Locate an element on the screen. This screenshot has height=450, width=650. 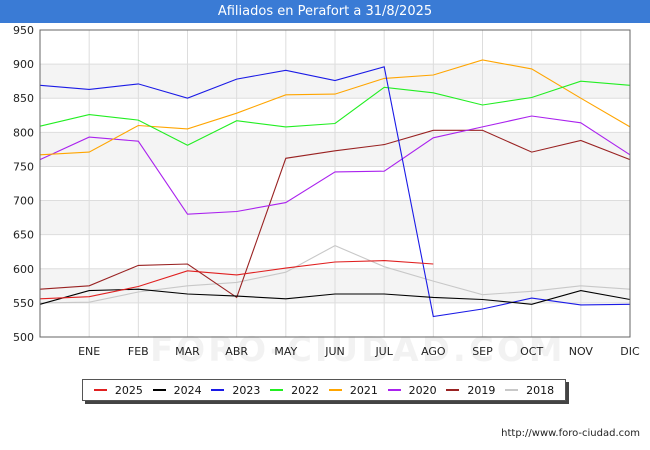
x-tick-label: JUL is located at coordinates (383, 351).